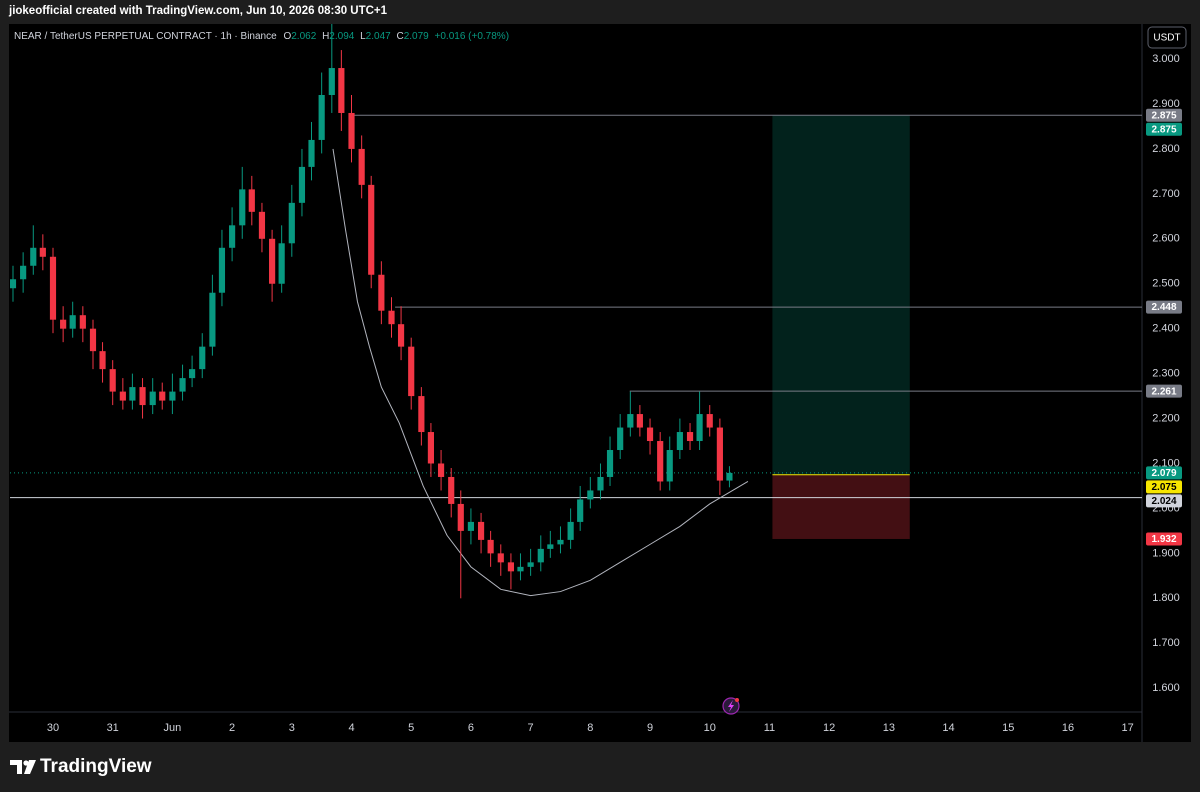 This screenshot has width=1200, height=792. I want to click on price-badge-label: 2.075, so click(1163, 487).